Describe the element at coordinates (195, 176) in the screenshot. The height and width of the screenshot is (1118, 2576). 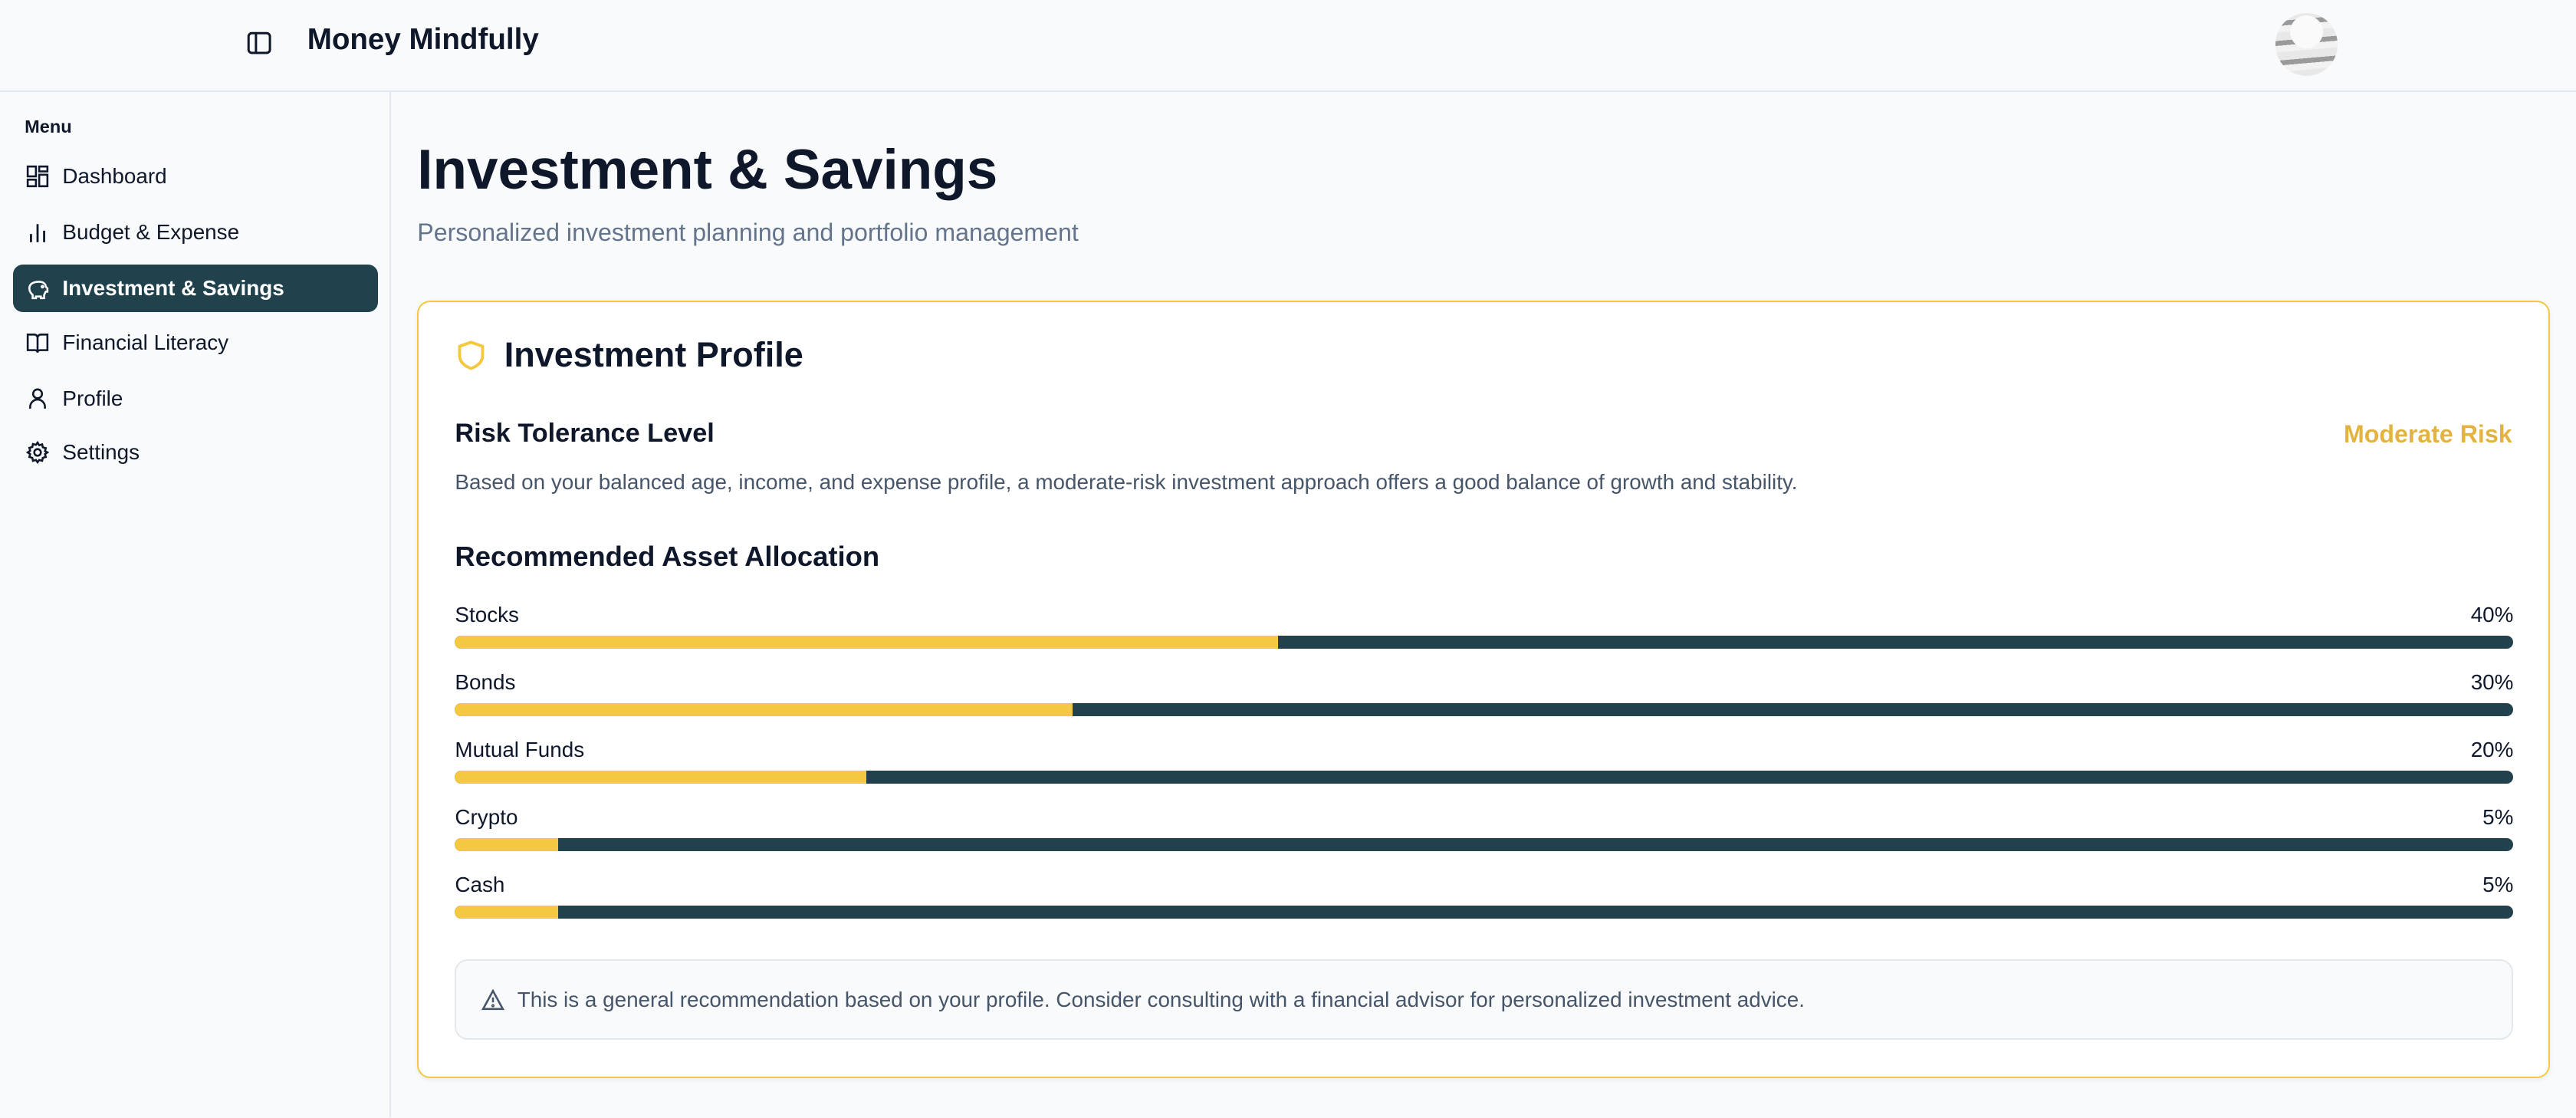
I see `sidebar-item-dashboard: Dashboard` at that location.